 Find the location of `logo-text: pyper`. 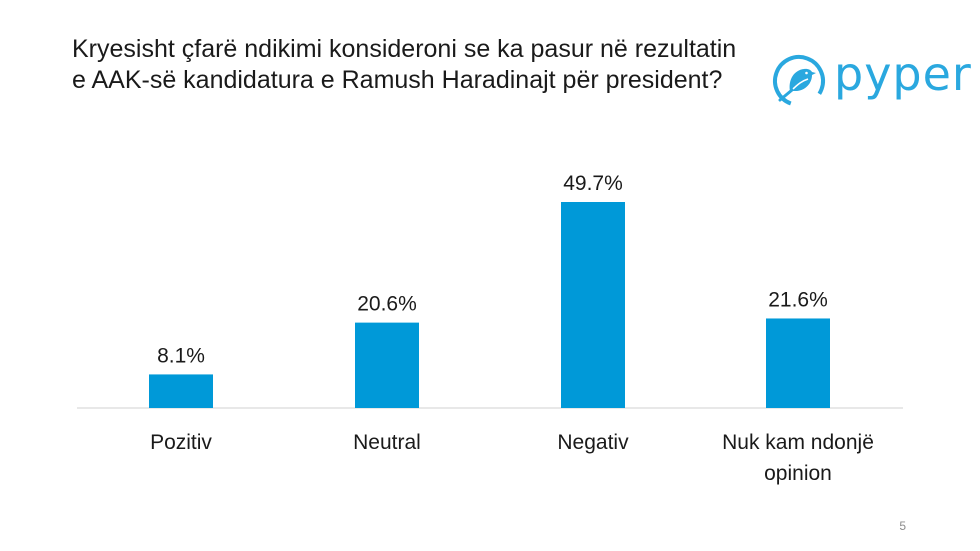

logo-text: pyper is located at coordinates (903, 74).